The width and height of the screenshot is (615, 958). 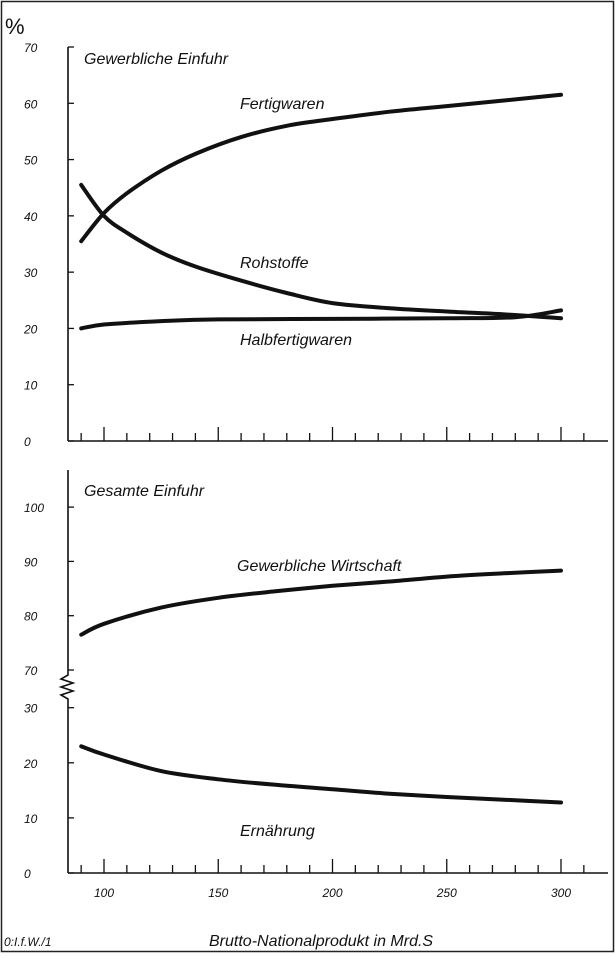 I want to click on y-tick-label: 60, so click(x=31, y=104).